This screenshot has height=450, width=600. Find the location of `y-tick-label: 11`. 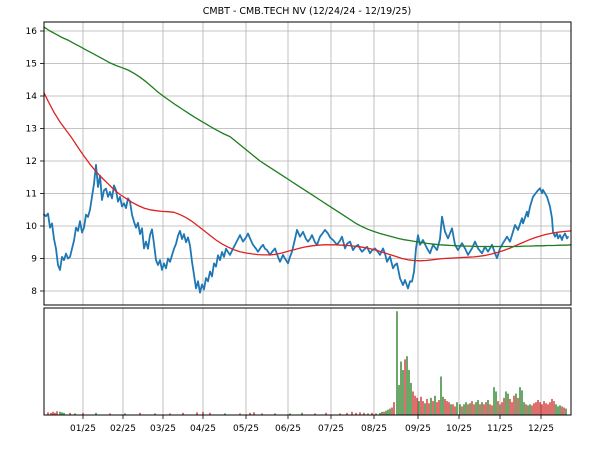

y-tick-label: 11 is located at coordinates (31, 195).